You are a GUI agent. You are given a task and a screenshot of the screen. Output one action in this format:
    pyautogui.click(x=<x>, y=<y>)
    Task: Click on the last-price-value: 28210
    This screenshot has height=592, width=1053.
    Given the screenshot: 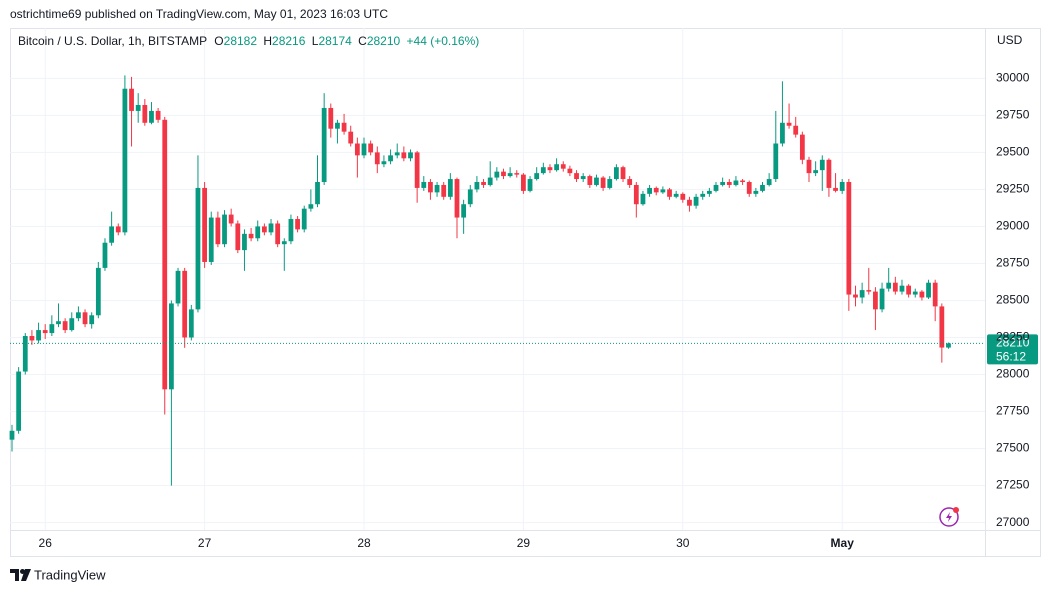 What is the action you would take?
    pyautogui.click(x=1013, y=343)
    